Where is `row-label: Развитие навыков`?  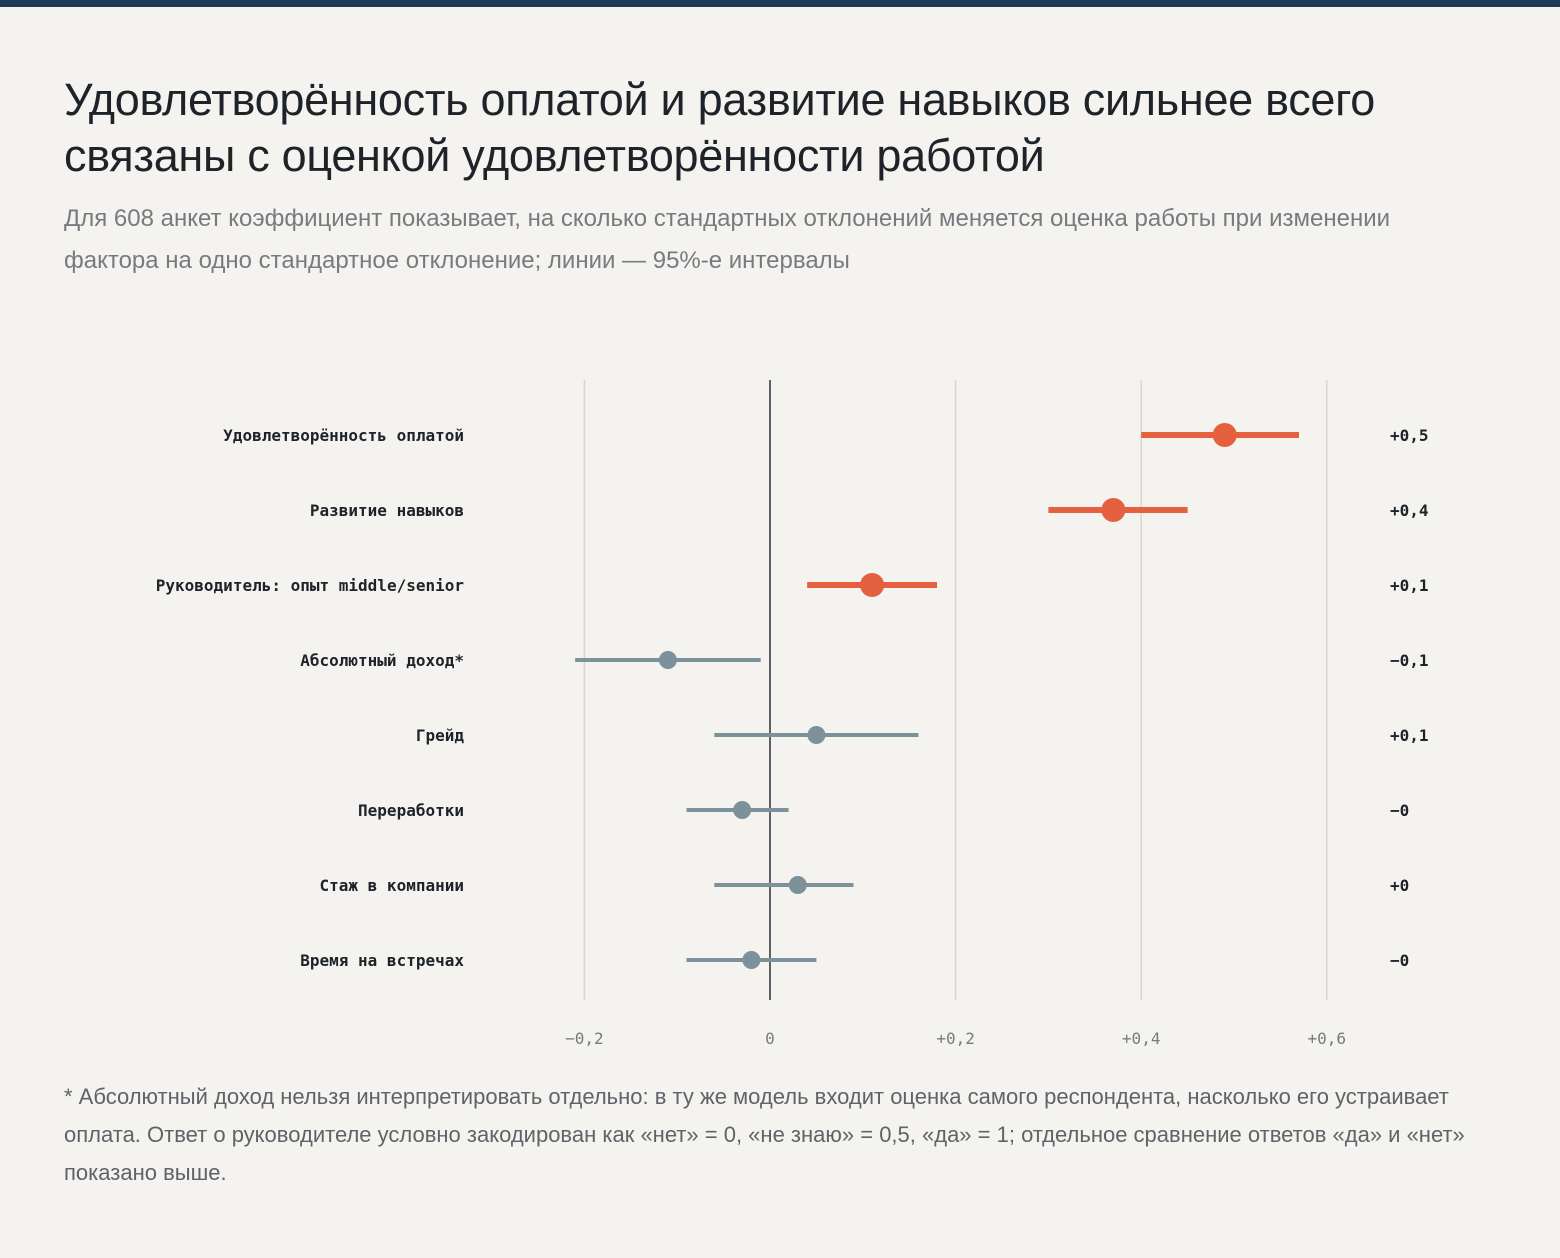
row-label: Развитие навыков is located at coordinates (387, 510).